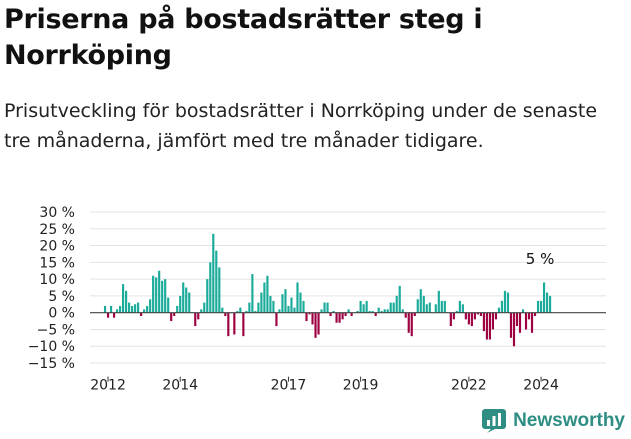  What do you see at coordinates (57, 280) in the screenshot?
I see `y-tick-label: 10 %` at bounding box center [57, 280].